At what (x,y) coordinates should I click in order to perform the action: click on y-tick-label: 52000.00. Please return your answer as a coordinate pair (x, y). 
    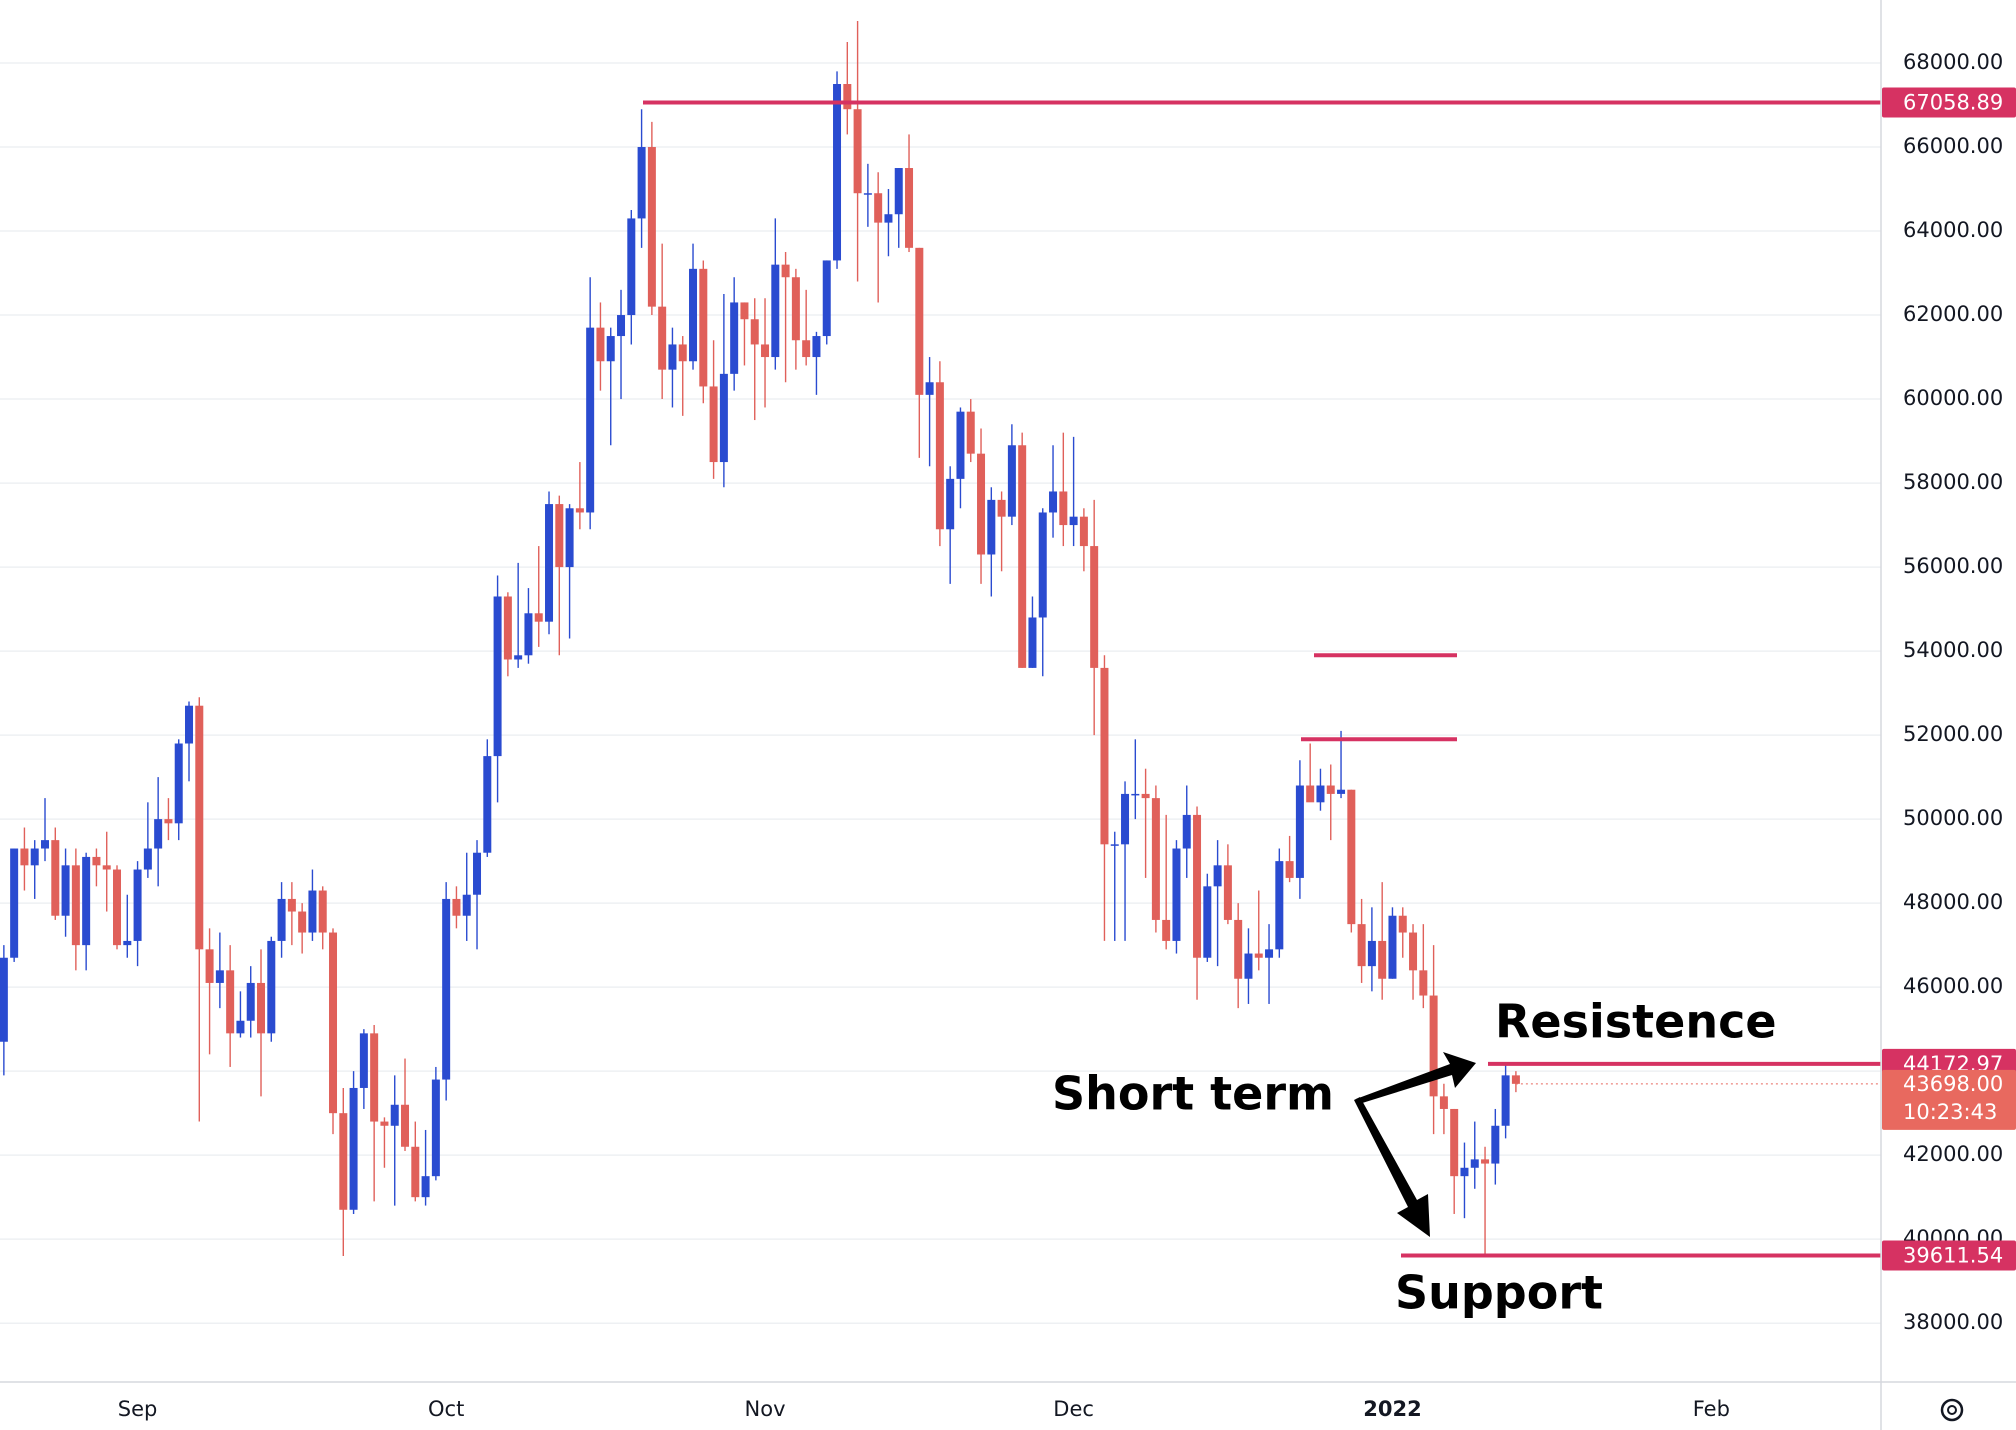
    Looking at the image, I should click on (1953, 734).